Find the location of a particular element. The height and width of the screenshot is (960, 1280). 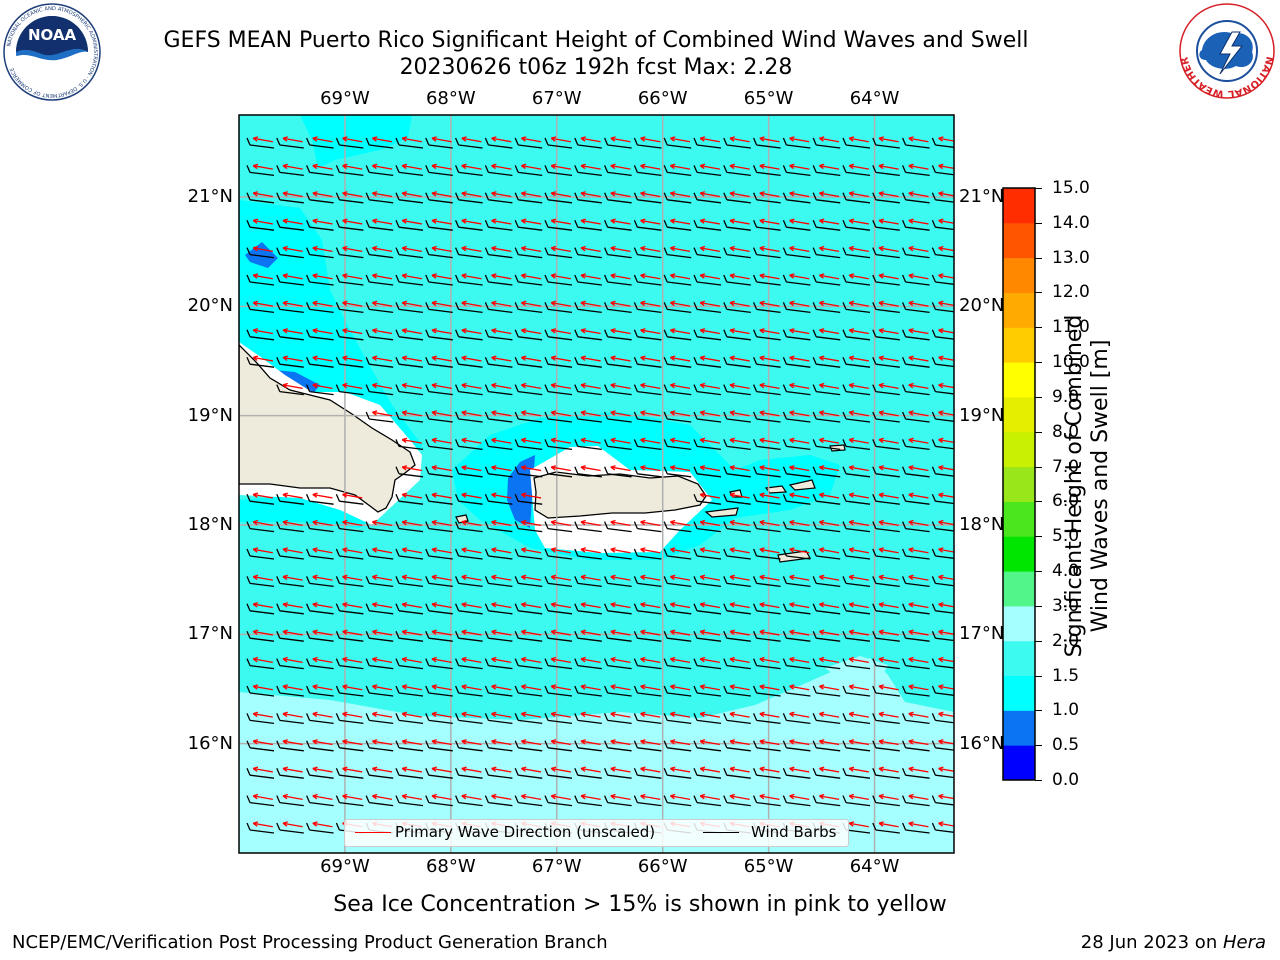

lat-label-left: 18°N is located at coordinates (210, 524).